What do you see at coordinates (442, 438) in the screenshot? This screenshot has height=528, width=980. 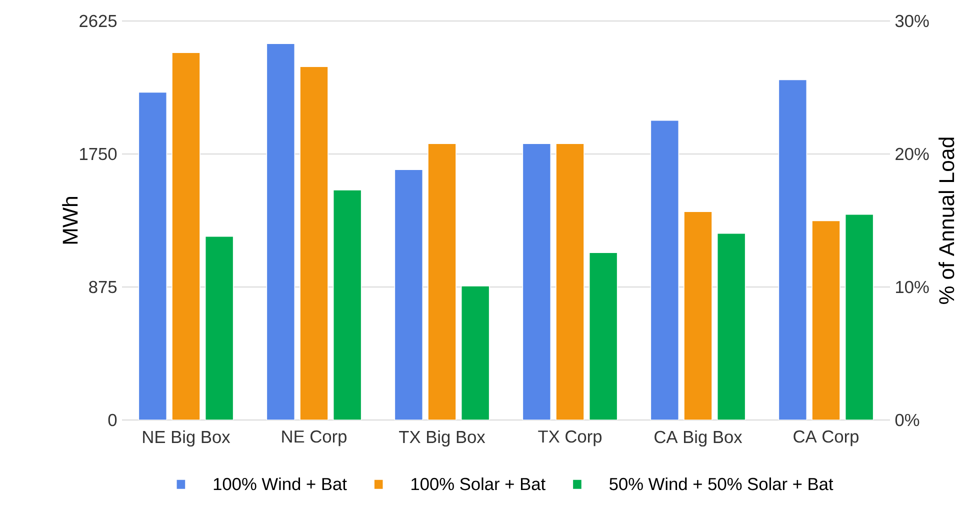 I see `x-tick-label: TX Big Box` at bounding box center [442, 438].